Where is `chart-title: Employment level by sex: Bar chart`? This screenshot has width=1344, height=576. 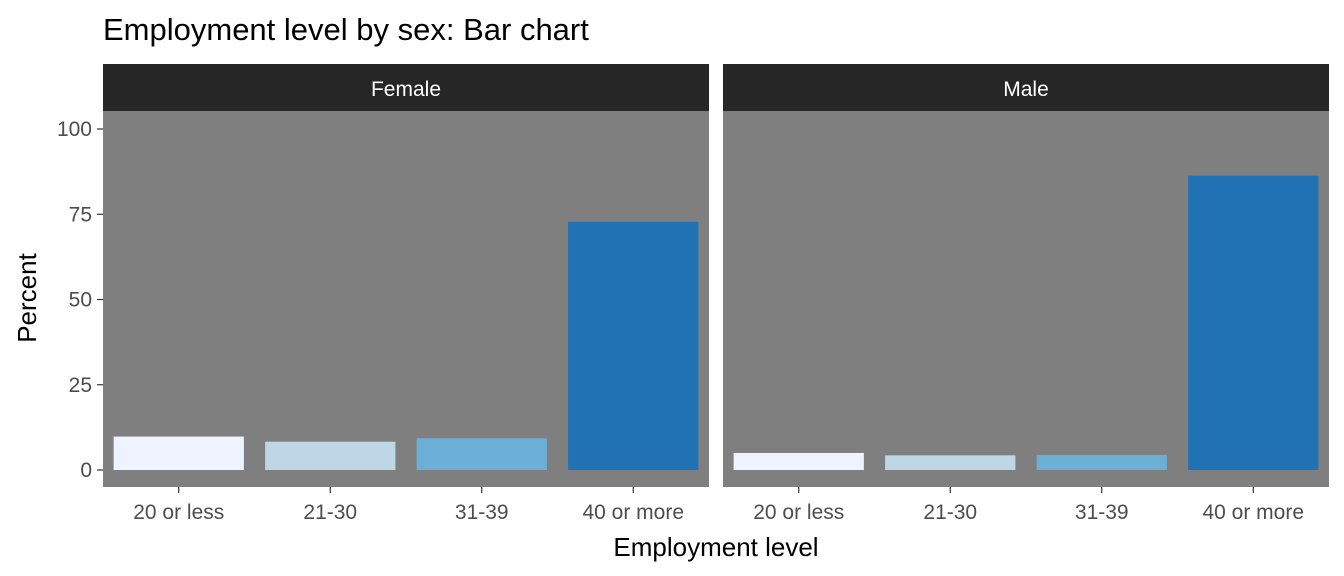 chart-title: Employment level by sex: Bar chart is located at coordinates (346, 29).